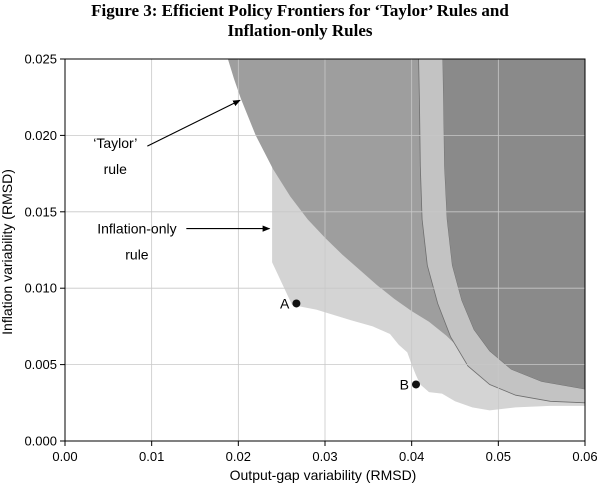 This screenshot has height=484, width=600. I want to click on y-axis-ticks: 0.000 0.005 0.010 0.015 0.020 0.025, so click(44, 250).